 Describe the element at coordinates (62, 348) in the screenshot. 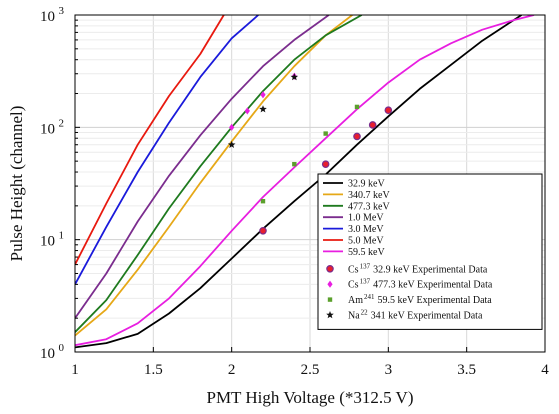

I see `y-tick-exponent: 0` at that location.